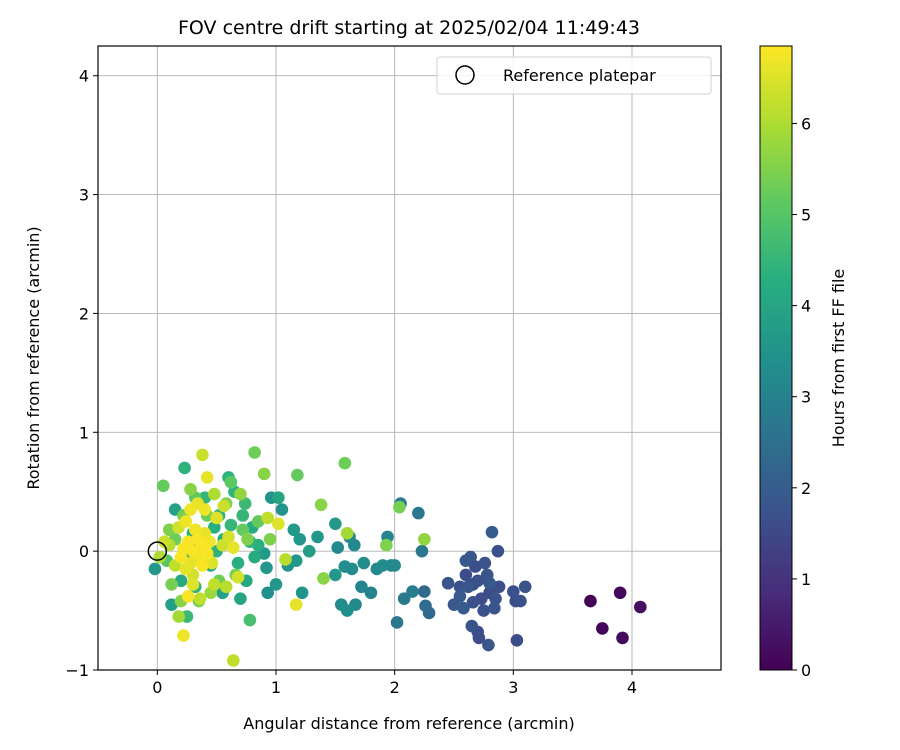 The height and width of the screenshot is (750, 900). What do you see at coordinates (395, 687) in the screenshot?
I see `x-tick-label: 2` at bounding box center [395, 687].